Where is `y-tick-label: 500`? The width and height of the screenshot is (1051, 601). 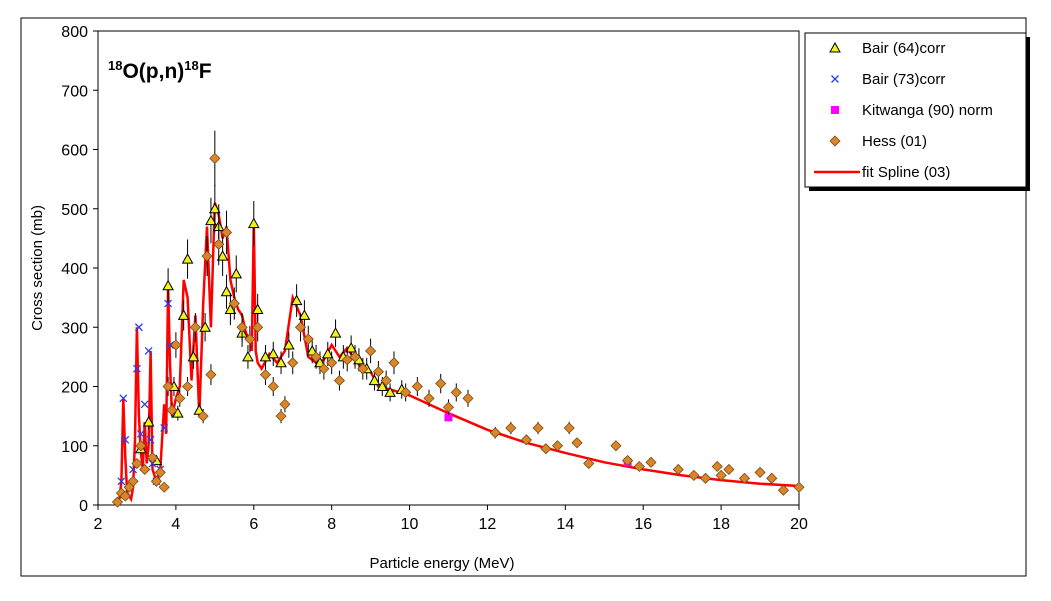 y-tick-label: 500 is located at coordinates (74, 210).